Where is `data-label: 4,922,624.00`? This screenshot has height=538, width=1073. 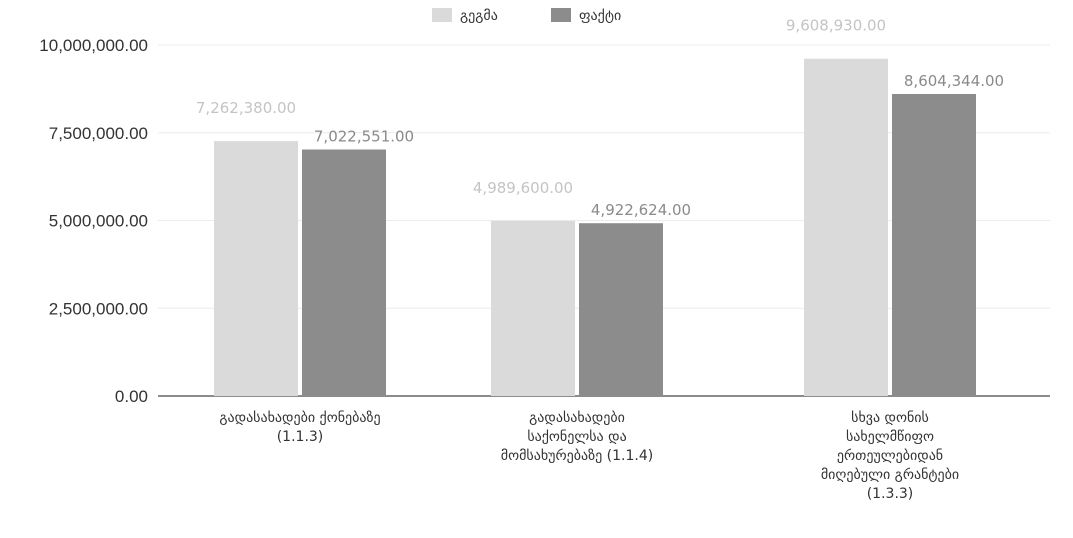
data-label: 4,922,624.00 is located at coordinates (641, 210).